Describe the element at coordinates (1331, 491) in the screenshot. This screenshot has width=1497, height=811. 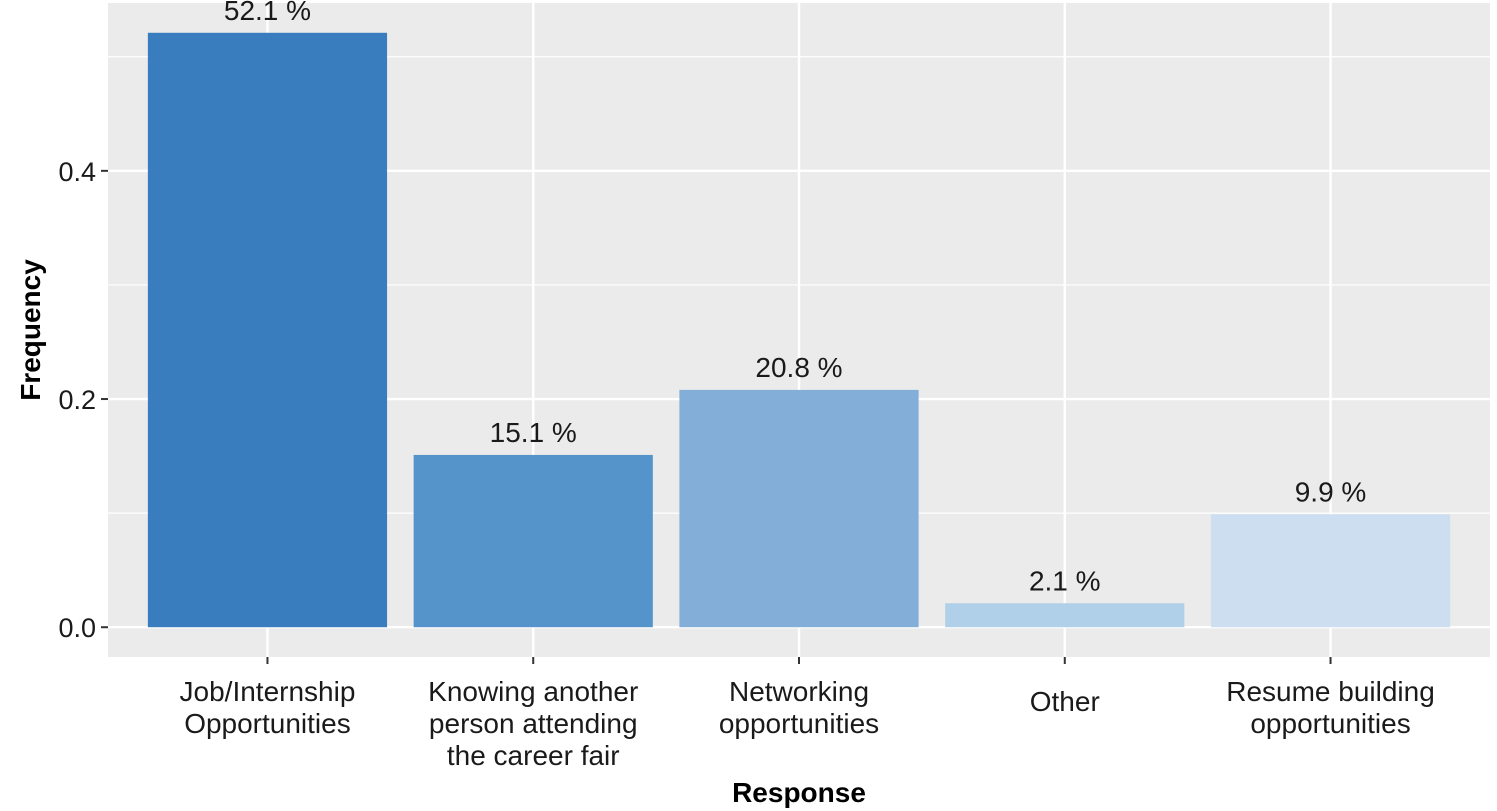
I see `bar-data-label: 9.9 %` at that location.